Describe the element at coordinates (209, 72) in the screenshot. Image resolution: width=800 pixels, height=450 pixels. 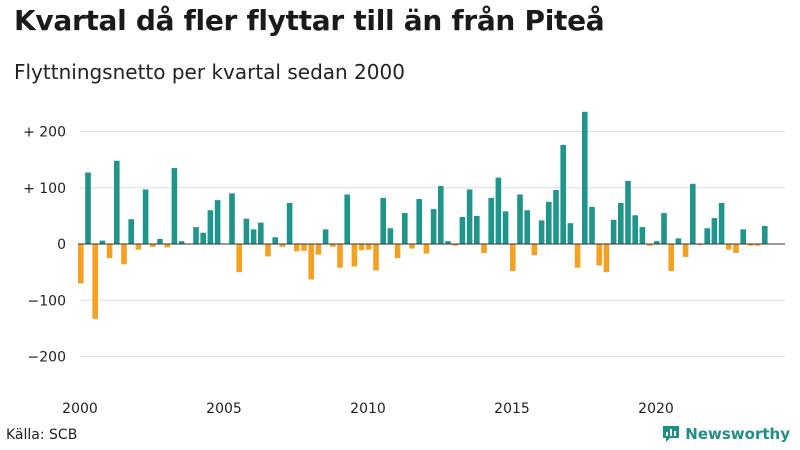
I see `chart-subtitle: Flyttningsnetto per kvartal sedan 2000` at that location.